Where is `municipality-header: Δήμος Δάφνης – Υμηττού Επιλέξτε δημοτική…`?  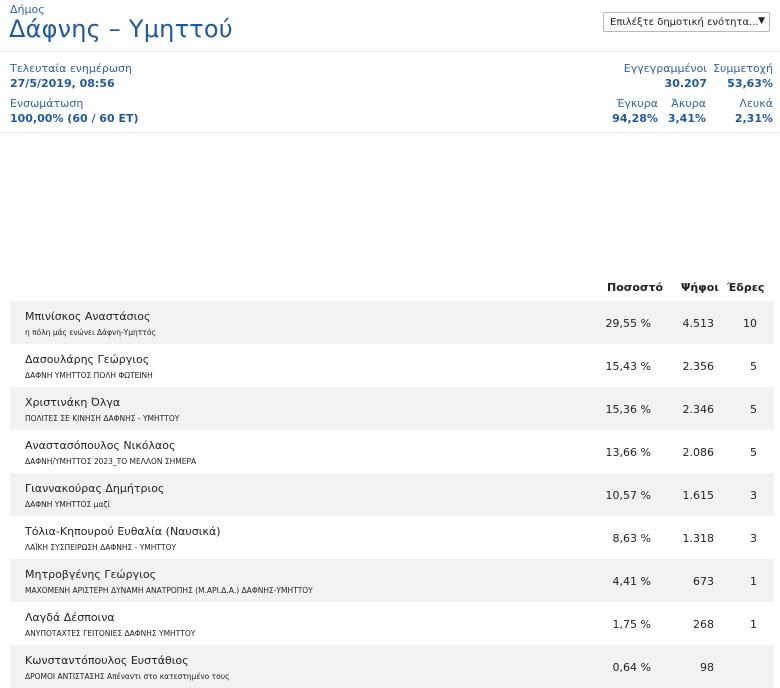 municipality-header: Δήμος Δάφνης – Υμηττού Επιλέξτε δημοτική… is located at coordinates (390, 26).